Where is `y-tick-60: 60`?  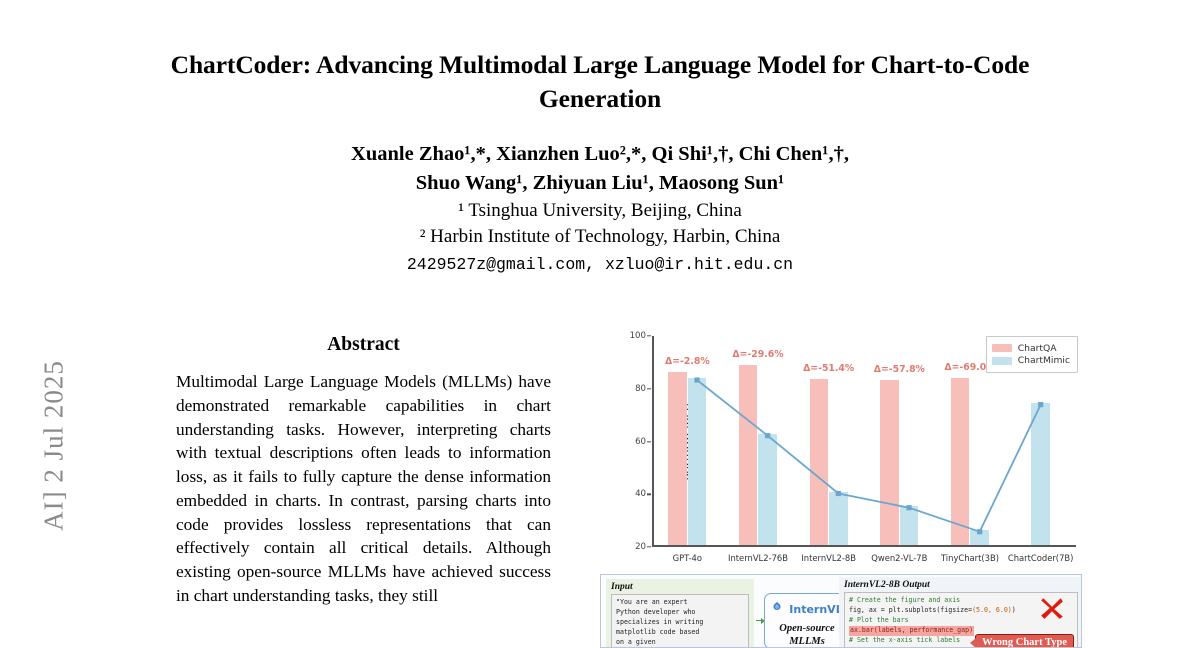 y-tick-60: 60 is located at coordinates (632, 442).